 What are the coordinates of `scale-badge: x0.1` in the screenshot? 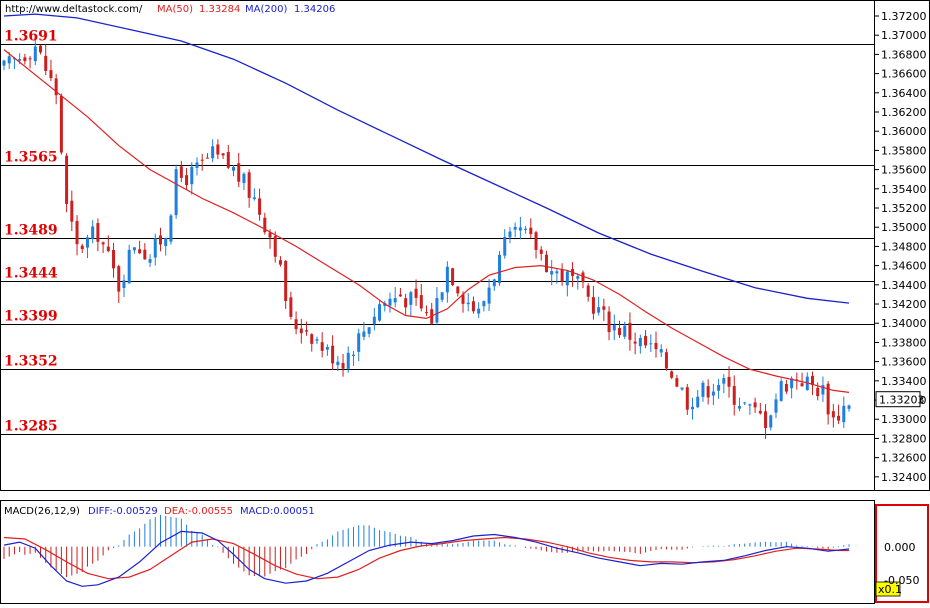 It's located at (890, 589).